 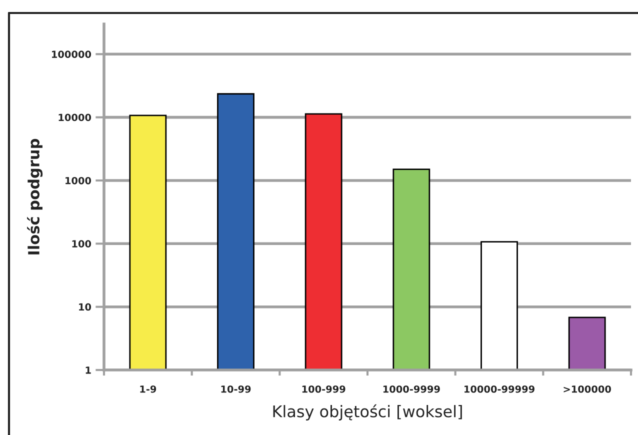 I want to click on y-tick-label: 100, so click(x=82, y=244).